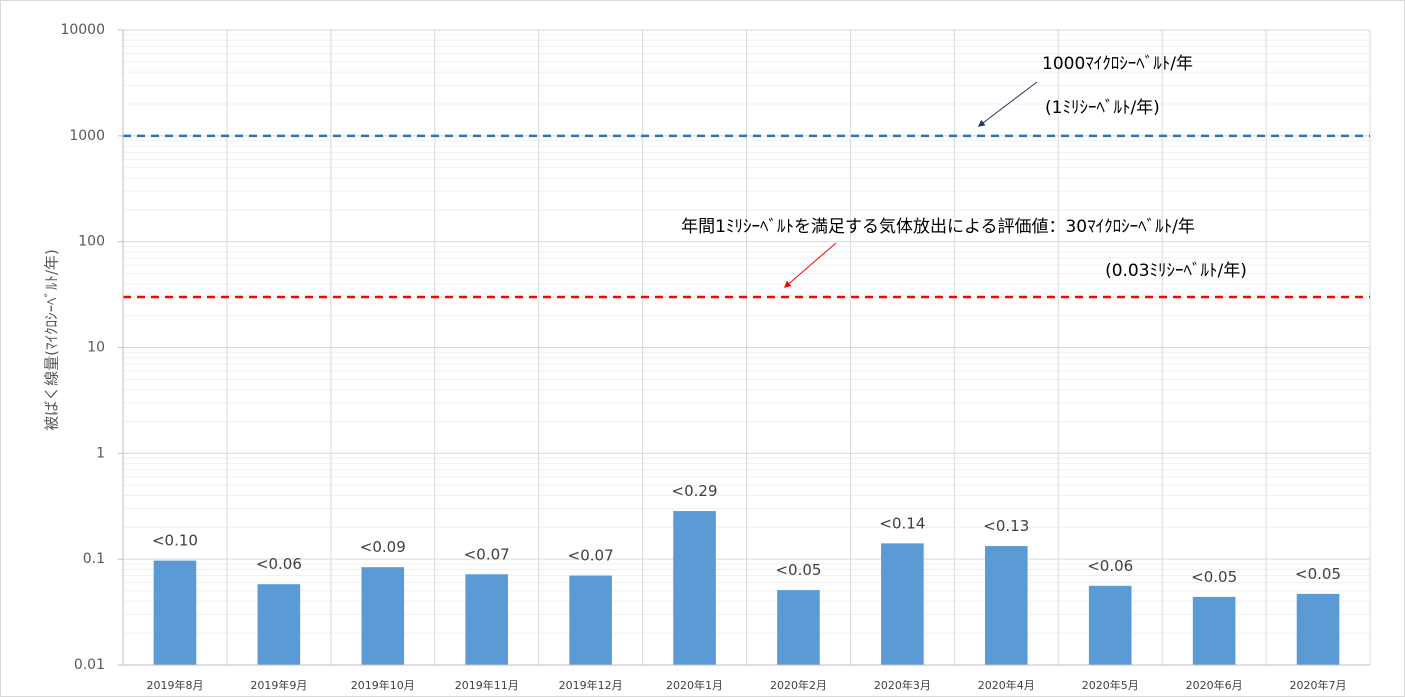 The height and width of the screenshot is (697, 1405). I want to click on y-tick-label: 0.01, so click(89, 665).